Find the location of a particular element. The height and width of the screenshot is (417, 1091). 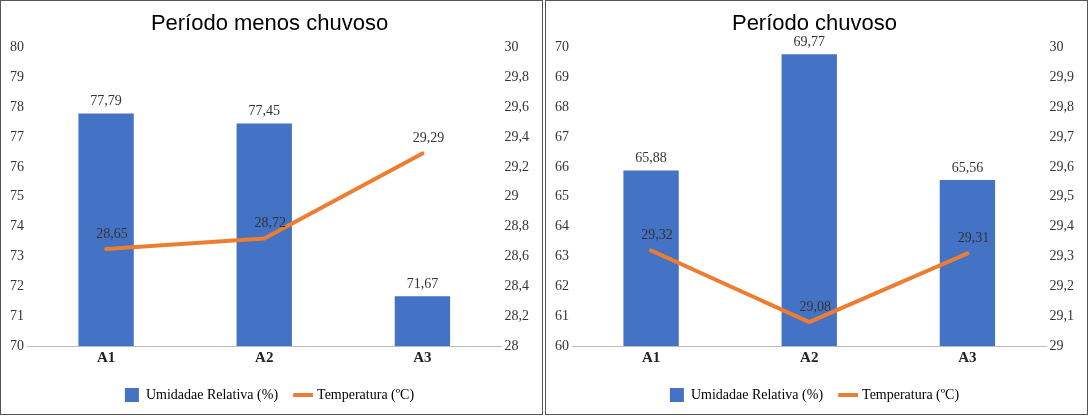

y-tick-label: 65 is located at coordinates (562, 196).